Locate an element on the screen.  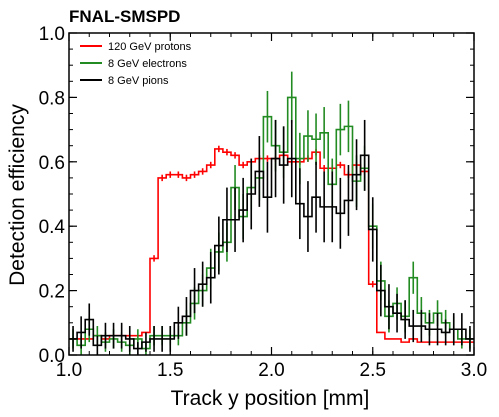
y-axis-label: Detection efficiency is located at coordinates (17, 195).